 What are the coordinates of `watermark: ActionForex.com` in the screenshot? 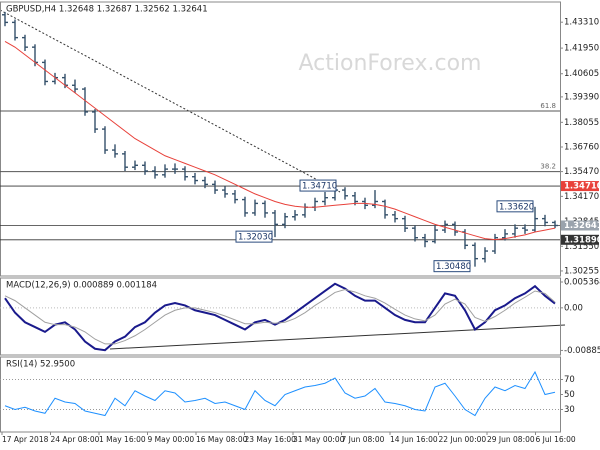 It's located at (390, 63).